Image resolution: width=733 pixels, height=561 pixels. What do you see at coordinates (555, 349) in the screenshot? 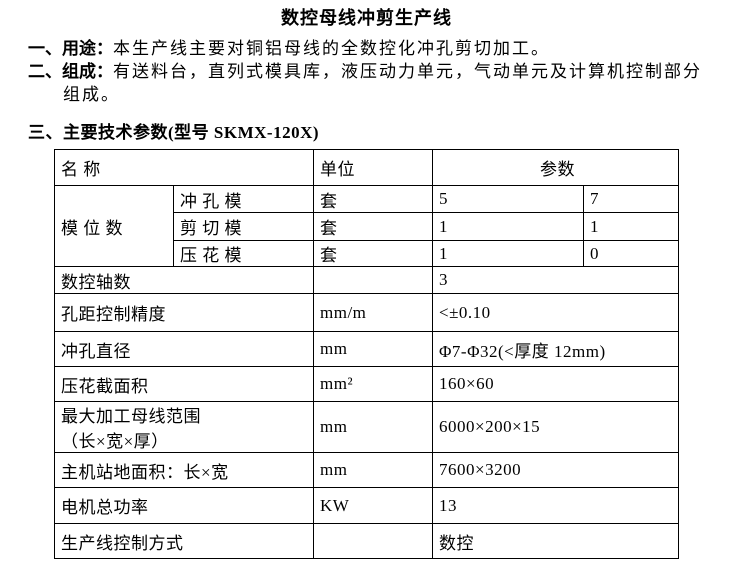
I see `param-cell: Φ7-Φ32(<厚度 12mm)` at bounding box center [555, 349].